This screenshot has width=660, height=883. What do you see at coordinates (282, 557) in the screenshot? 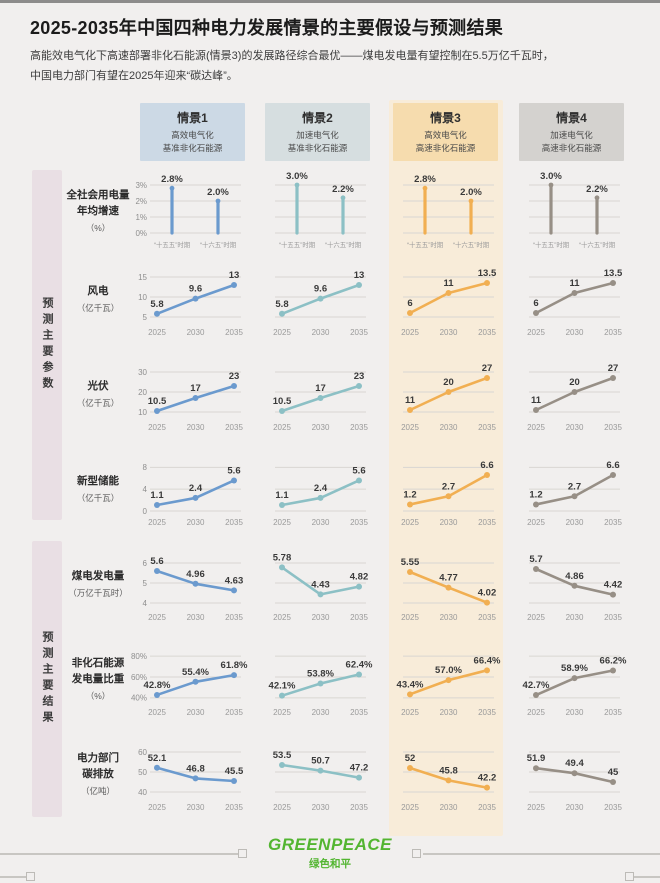
I see `svg-text: 5.78` at bounding box center [282, 557].